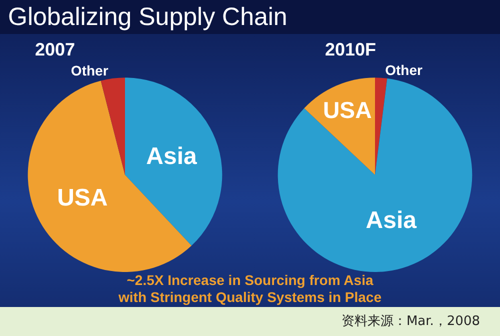  Describe the element at coordinates (250, 321) in the screenshot. I see `text: 资料来源：Mar.，2008` at that location.